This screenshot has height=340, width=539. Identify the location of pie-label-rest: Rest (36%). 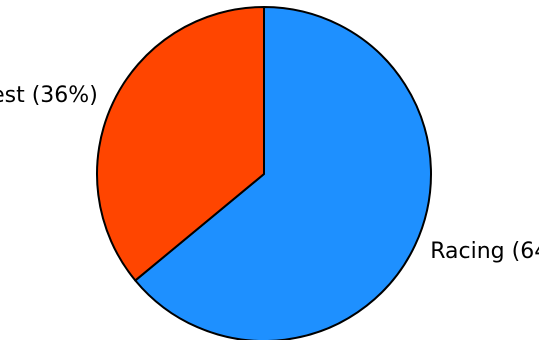
(49, 95).